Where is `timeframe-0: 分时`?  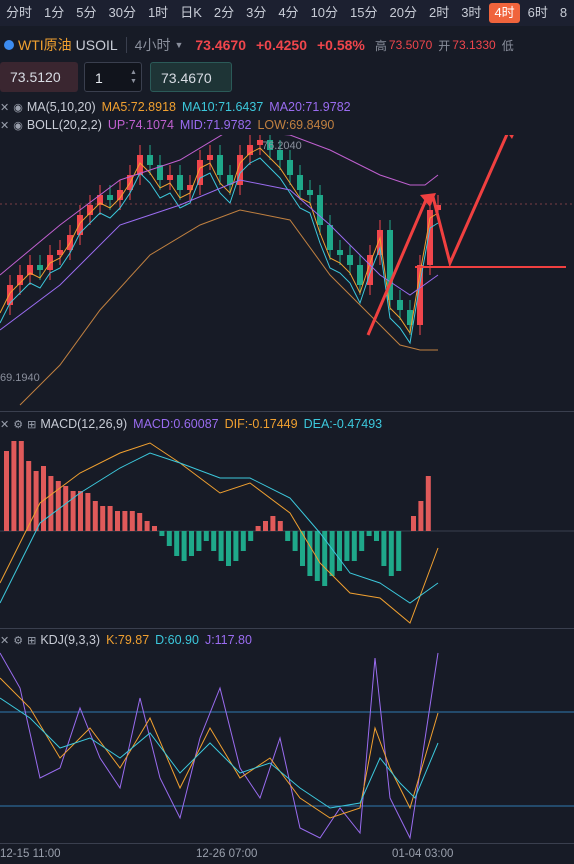
timeframe-0: 分时 is located at coordinates (19, 12).